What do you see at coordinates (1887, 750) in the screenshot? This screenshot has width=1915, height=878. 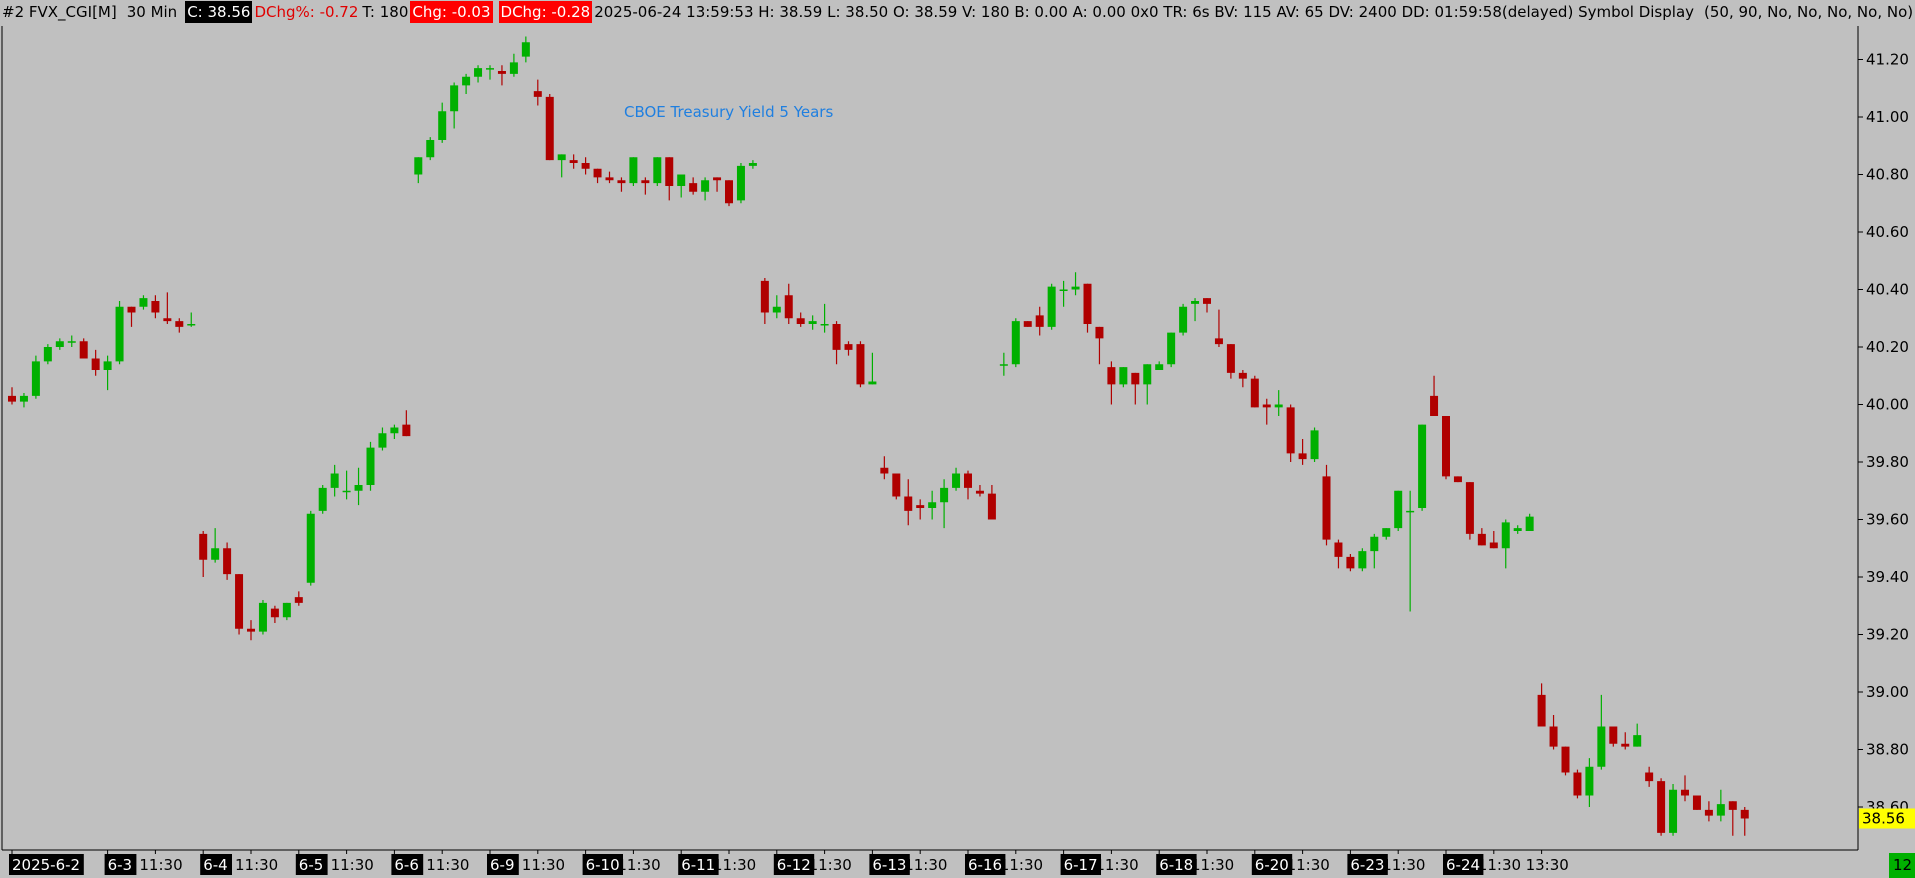 I see `y-tick-label: 38.80` at bounding box center [1887, 750].